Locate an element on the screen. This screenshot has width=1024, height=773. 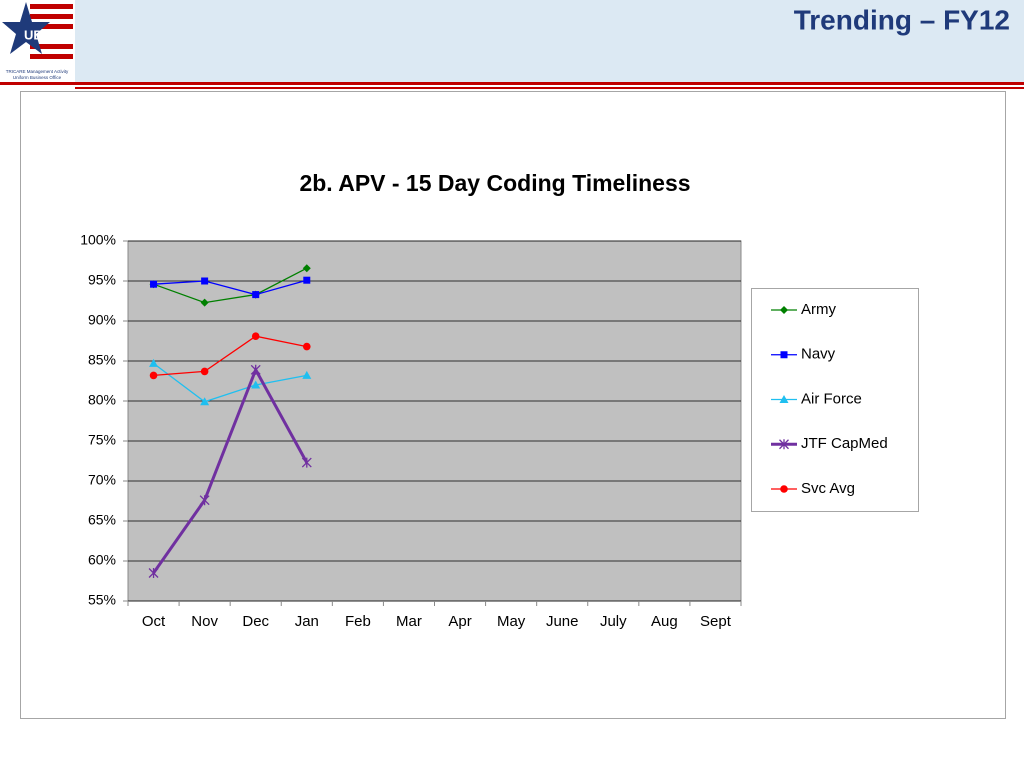
y-tick-label: 90% is located at coordinates (102, 320).